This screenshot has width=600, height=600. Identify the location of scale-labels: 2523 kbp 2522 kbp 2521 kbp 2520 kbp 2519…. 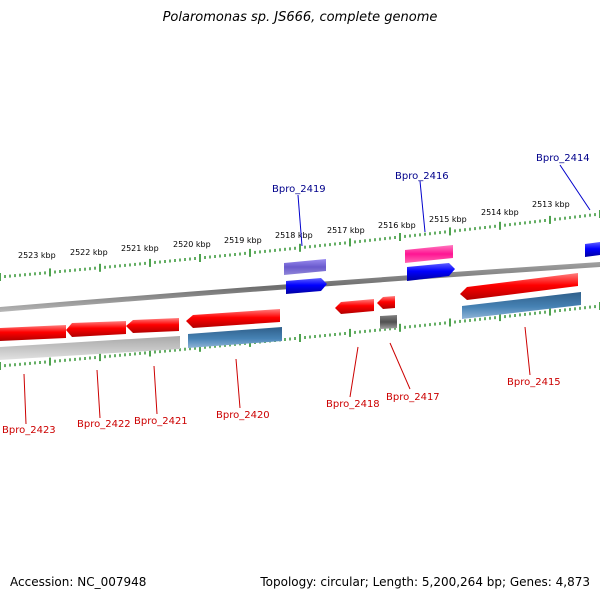
(294, 230).